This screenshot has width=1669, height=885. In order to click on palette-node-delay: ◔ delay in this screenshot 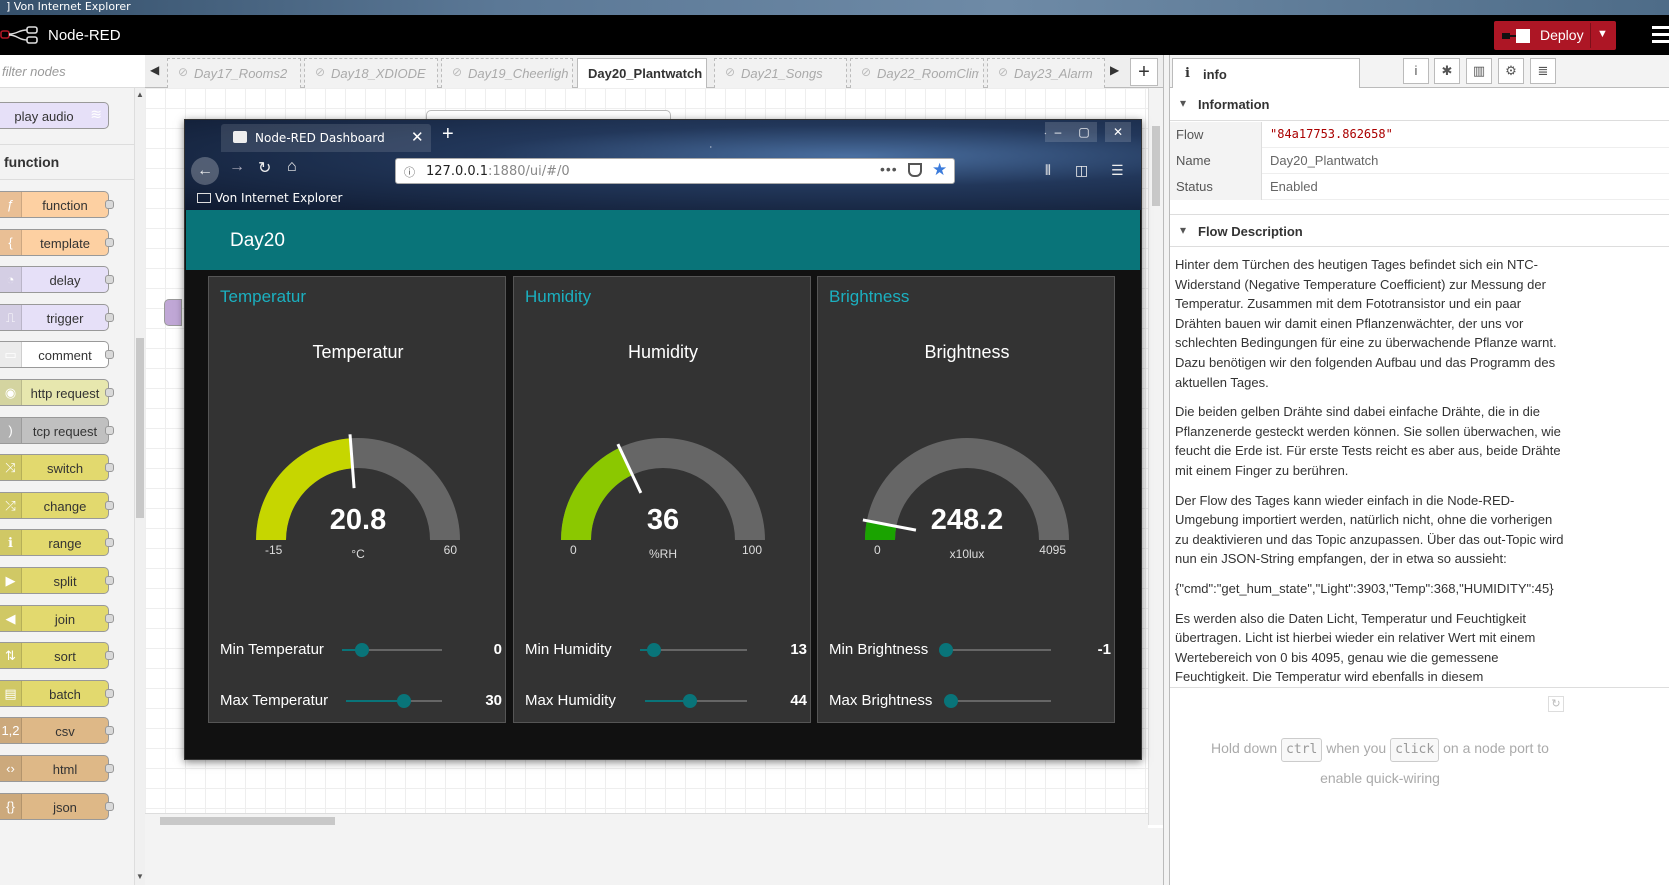, I will do `click(57, 280)`.